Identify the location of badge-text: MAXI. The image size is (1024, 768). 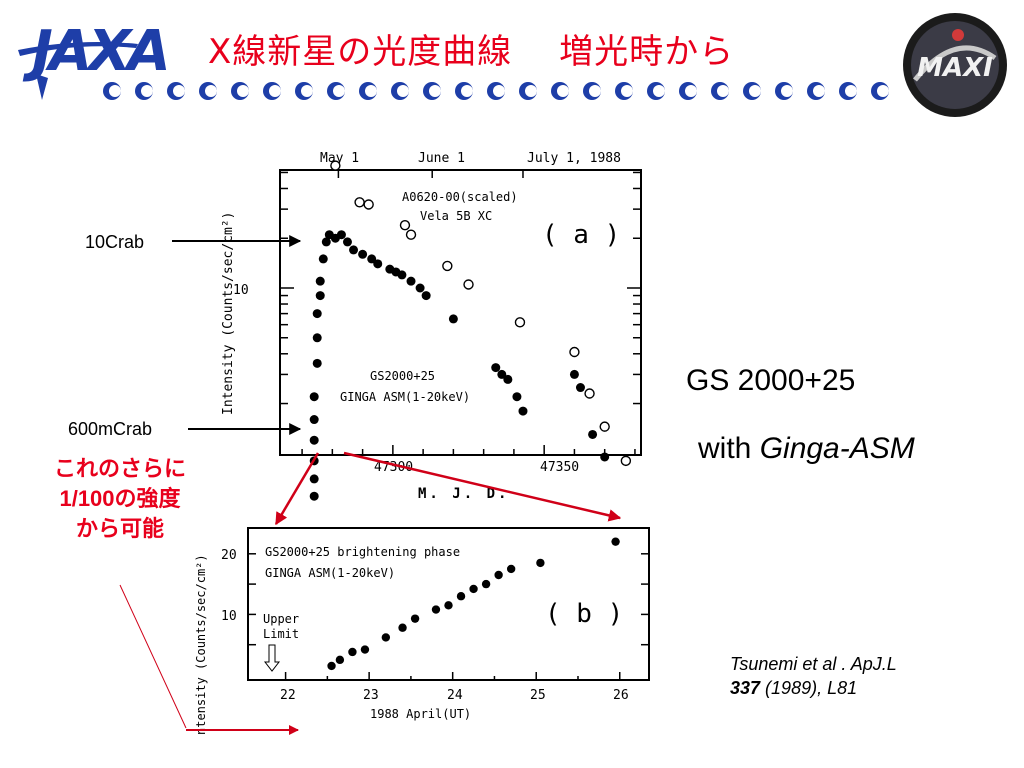
(955, 68).